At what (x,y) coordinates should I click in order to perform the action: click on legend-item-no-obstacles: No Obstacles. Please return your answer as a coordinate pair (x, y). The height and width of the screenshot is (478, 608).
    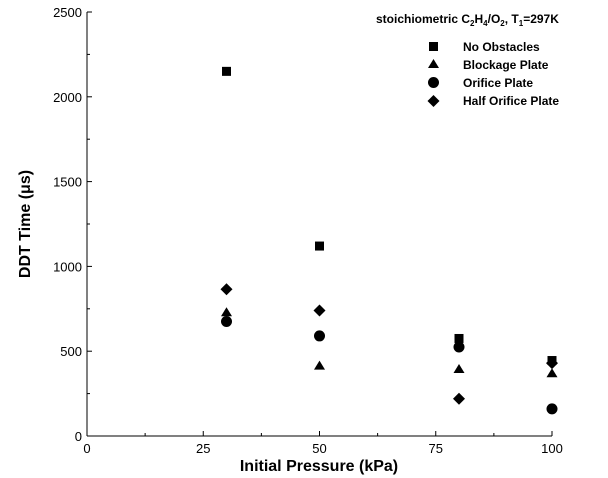
    Looking at the image, I should click on (484, 47).